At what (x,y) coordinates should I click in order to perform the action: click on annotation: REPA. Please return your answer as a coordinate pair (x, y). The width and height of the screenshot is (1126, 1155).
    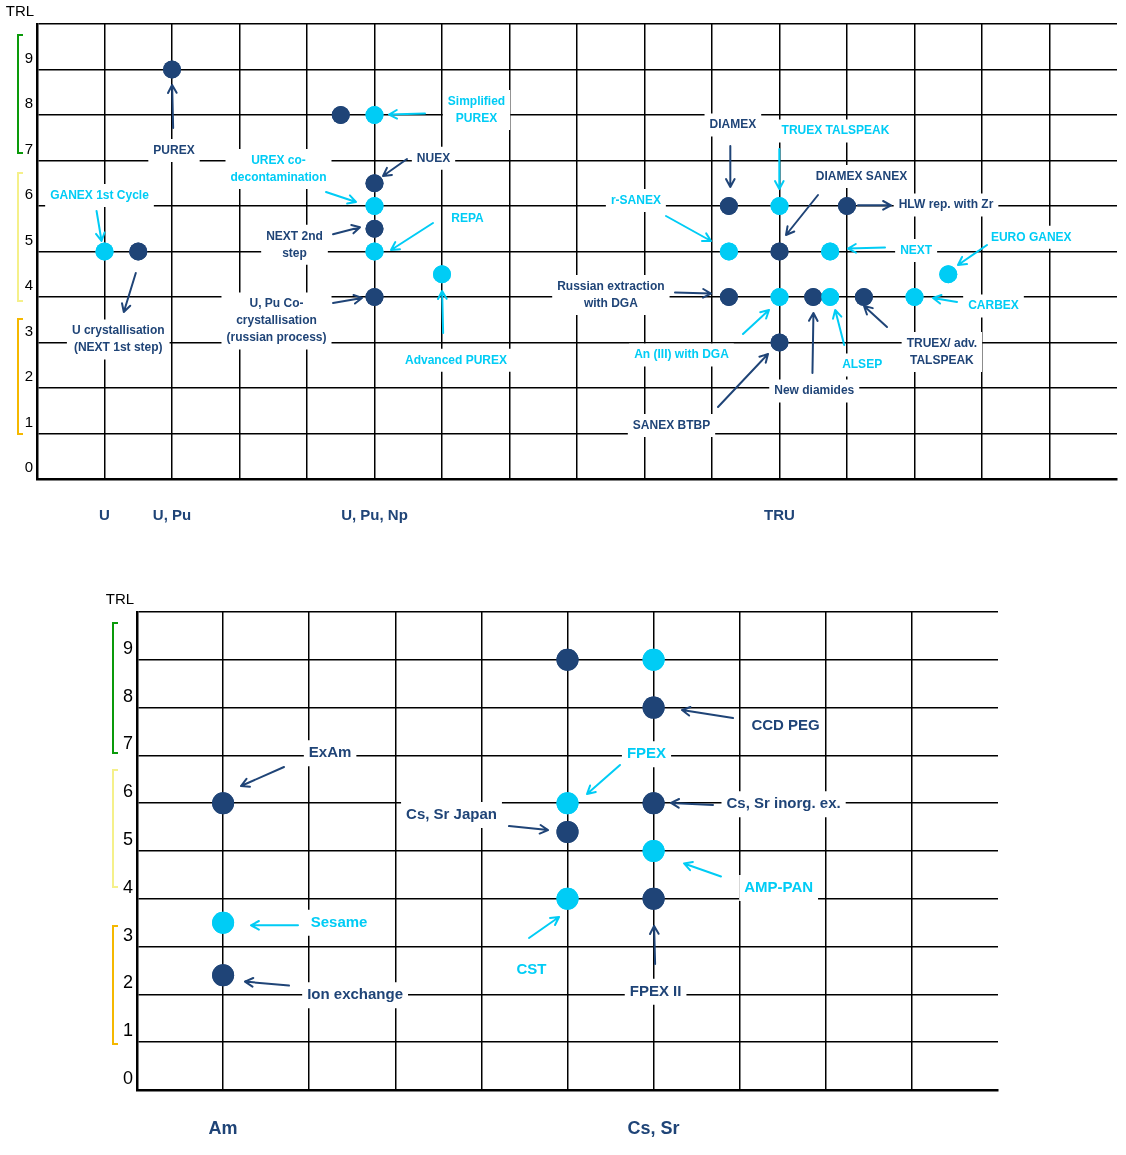
    Looking at the image, I should click on (468, 217).